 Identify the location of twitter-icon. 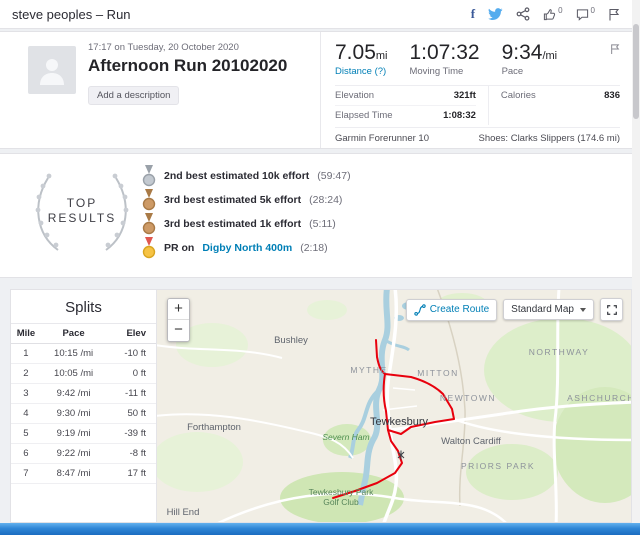
(495, 13).